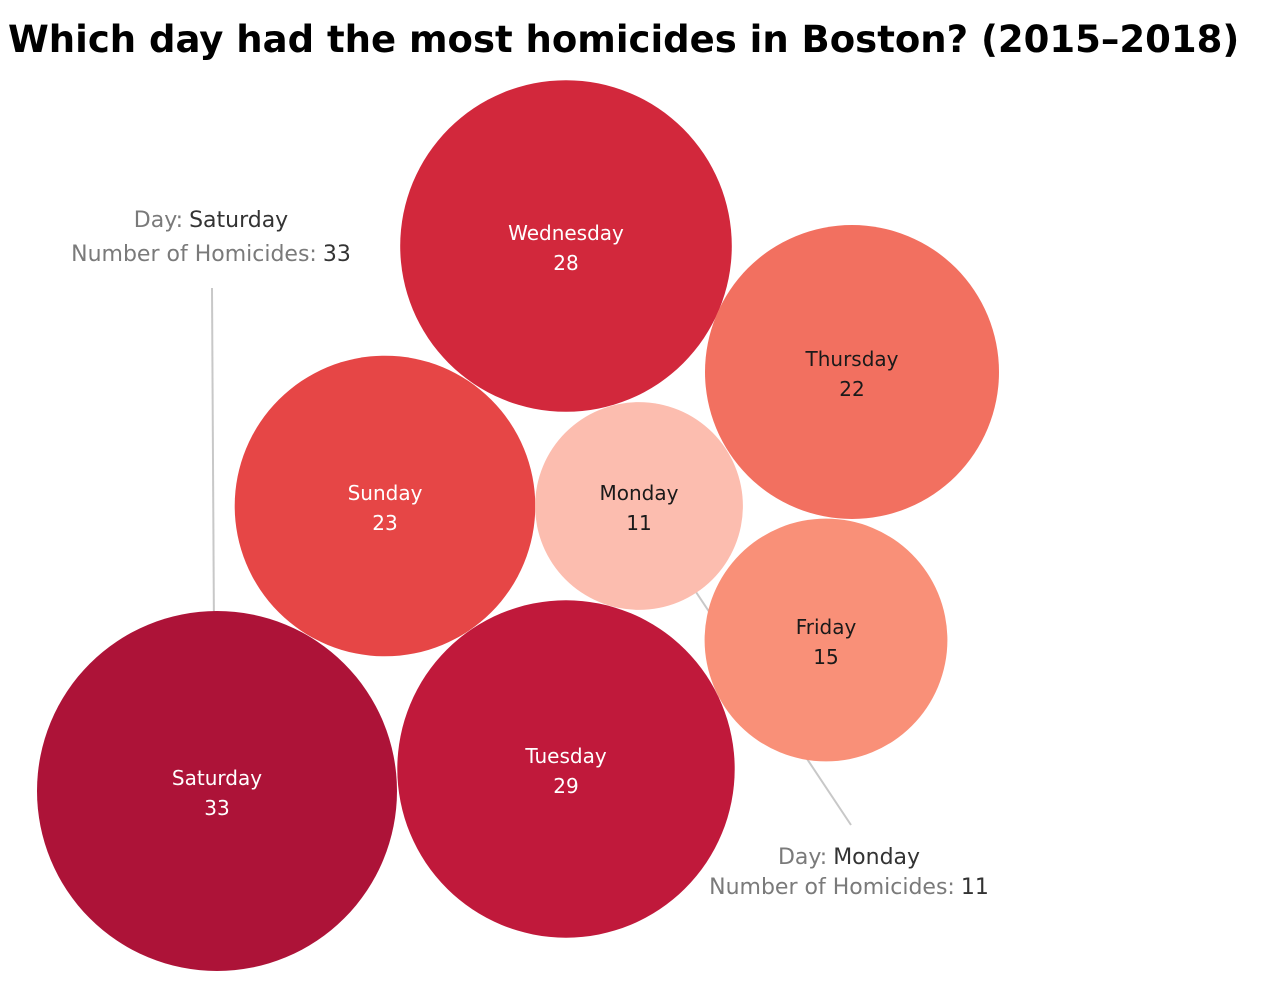 The width and height of the screenshot is (1264, 984). I want to click on bubble-day-label: Tuesday, so click(565, 756).